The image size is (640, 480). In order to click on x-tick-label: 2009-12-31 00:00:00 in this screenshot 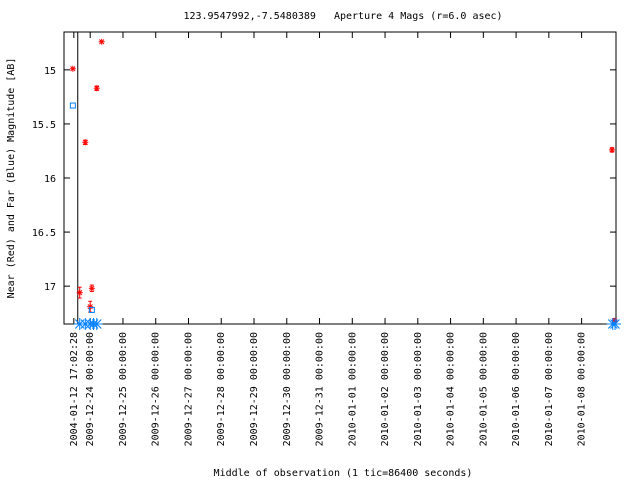, I will do `click(320, 389)`.